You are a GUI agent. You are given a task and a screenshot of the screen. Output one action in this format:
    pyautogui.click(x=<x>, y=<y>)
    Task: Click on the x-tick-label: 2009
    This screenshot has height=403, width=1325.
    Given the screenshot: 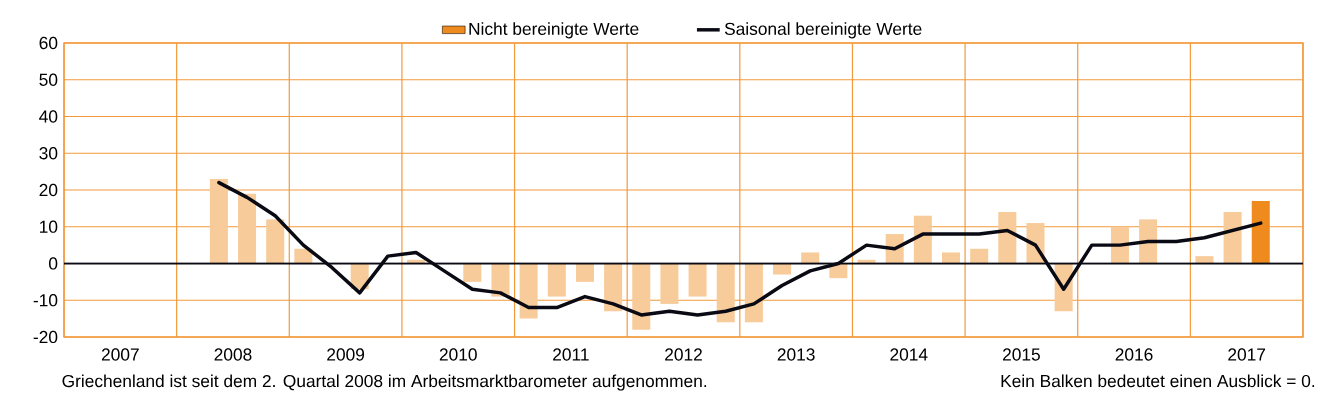 What is the action you would take?
    pyautogui.click(x=346, y=354)
    